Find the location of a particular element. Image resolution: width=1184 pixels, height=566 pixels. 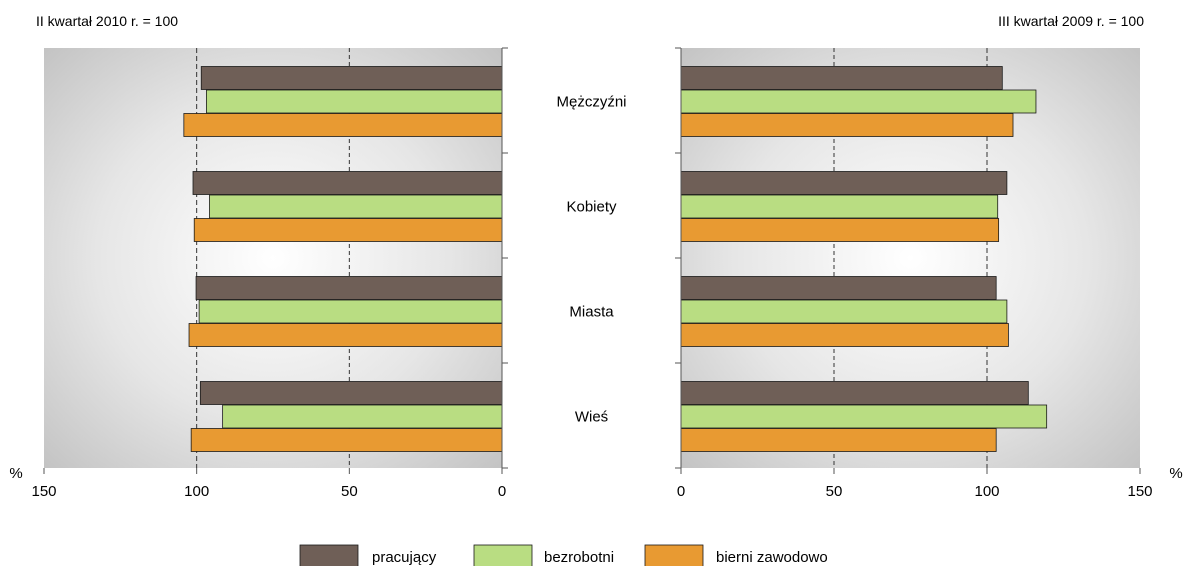

legend-item-0: pracujący is located at coordinates (368, 555).